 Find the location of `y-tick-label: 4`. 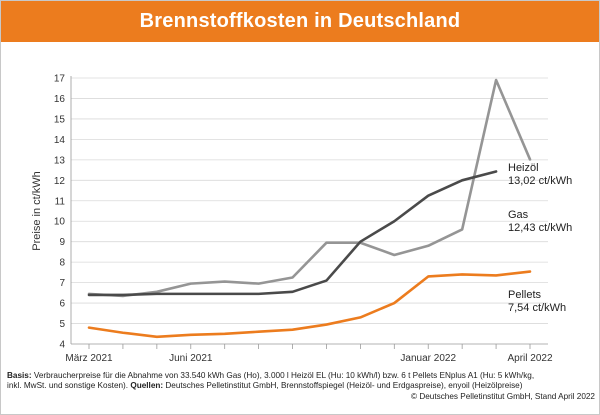

y-tick-label: 4 is located at coordinates (62, 345).